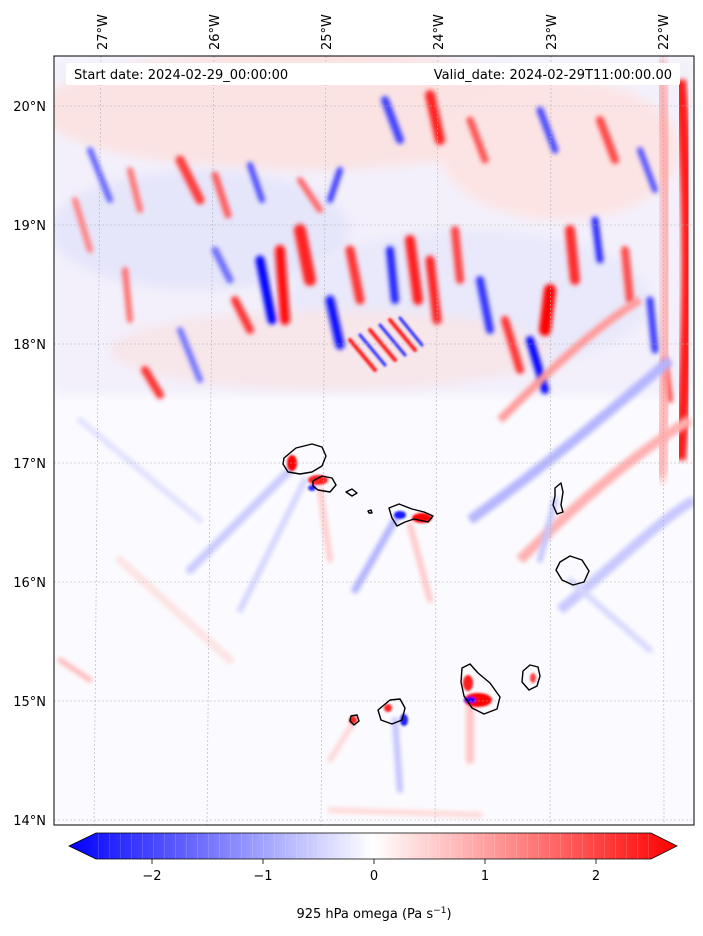  What do you see at coordinates (324, 484) in the screenshot?
I see `island-sao-vicente` at bounding box center [324, 484].